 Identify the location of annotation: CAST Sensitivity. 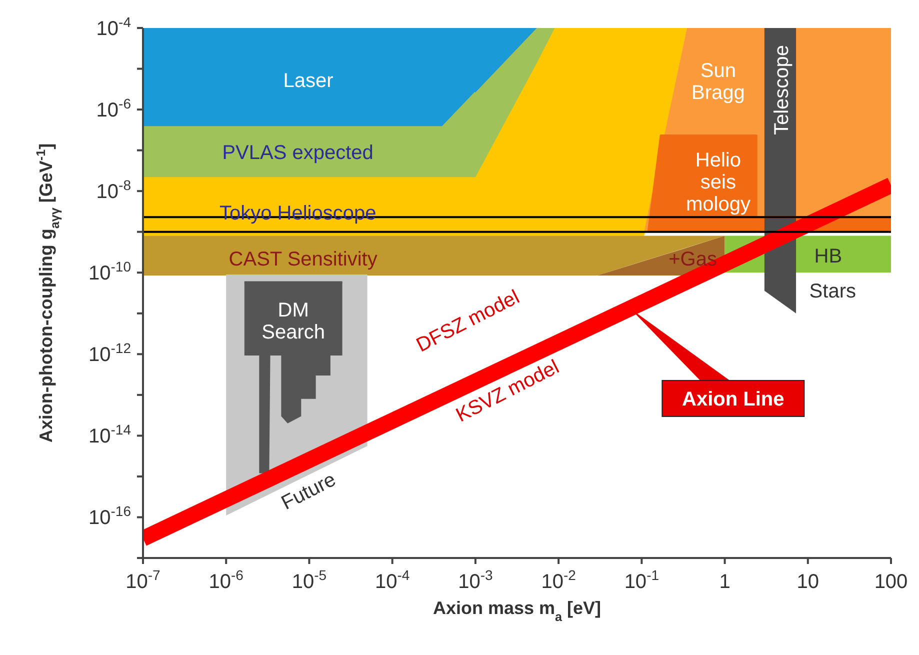
(303, 259).